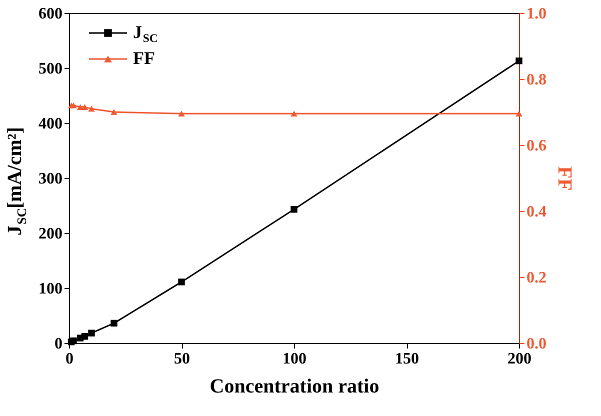  I want to click on y2-tick-label: 0.8, so click(536, 80).